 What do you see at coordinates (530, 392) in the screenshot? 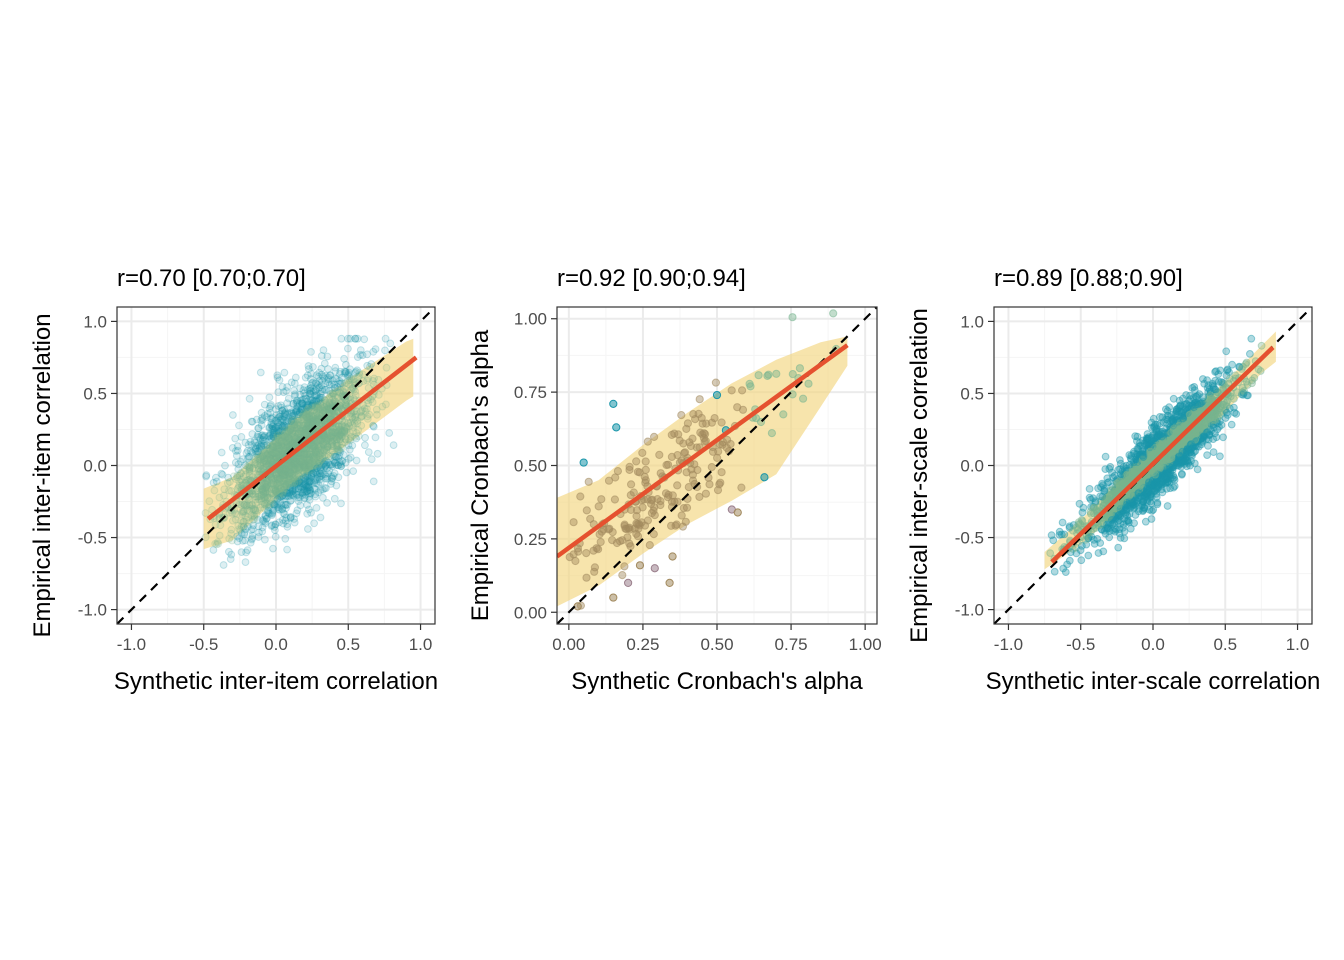
I see `y-tick-label: 0.75` at bounding box center [530, 392].